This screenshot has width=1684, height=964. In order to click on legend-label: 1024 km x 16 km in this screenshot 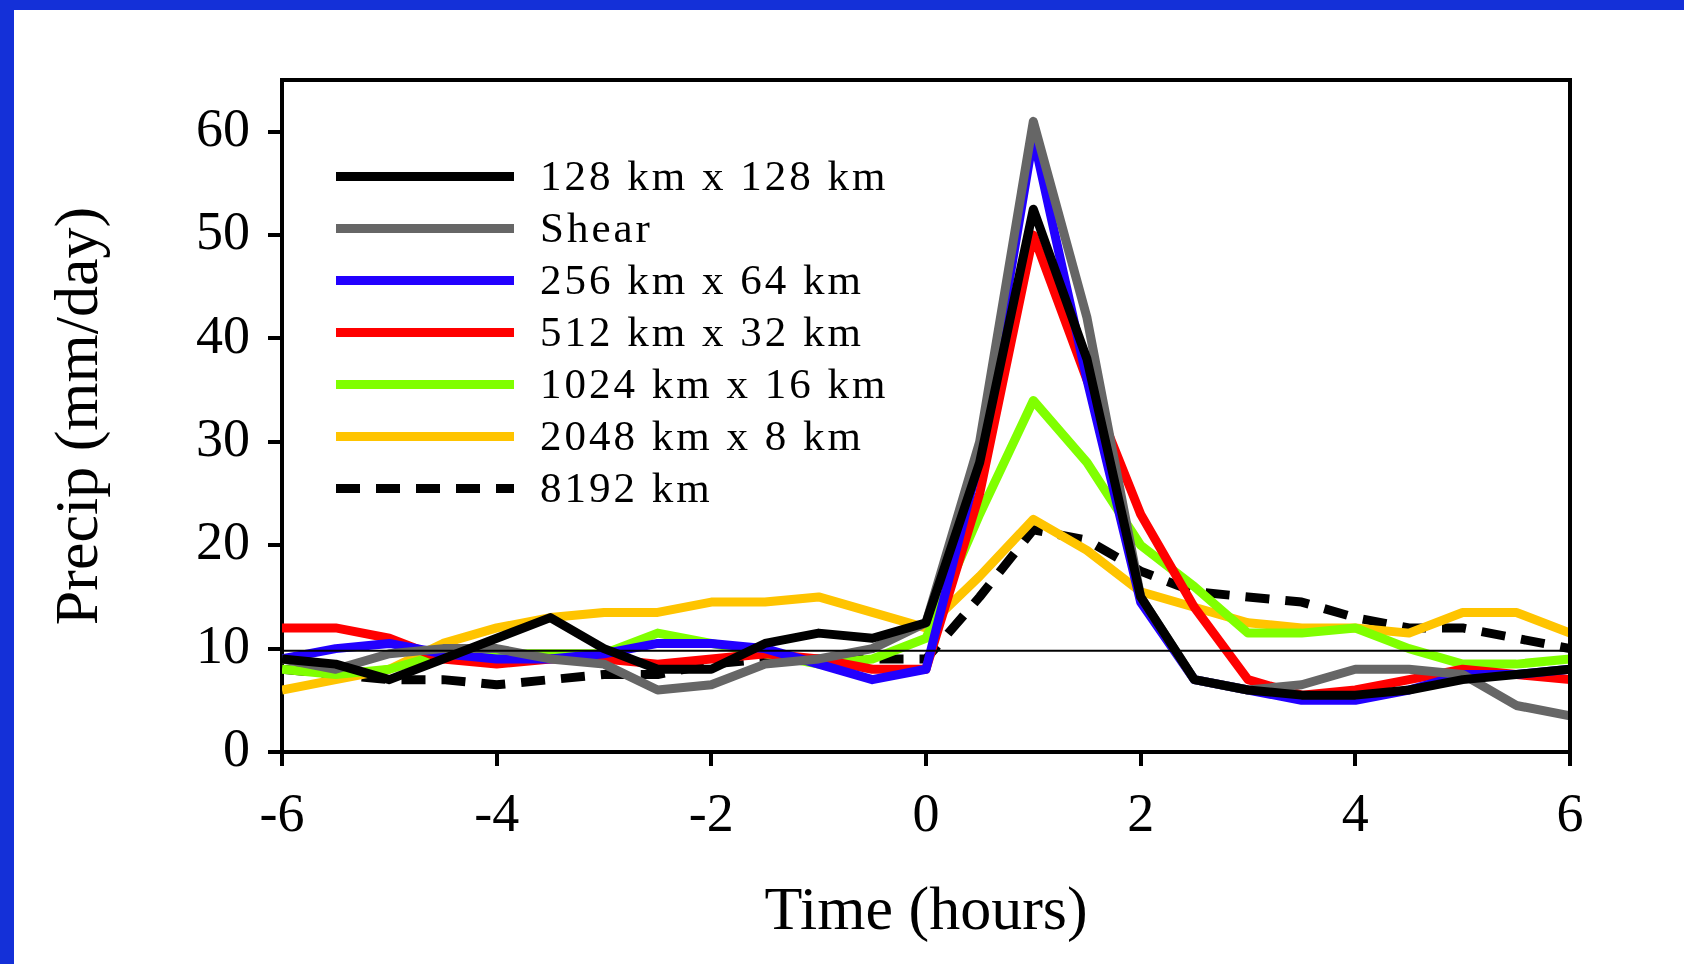, I will do `click(714, 384)`.